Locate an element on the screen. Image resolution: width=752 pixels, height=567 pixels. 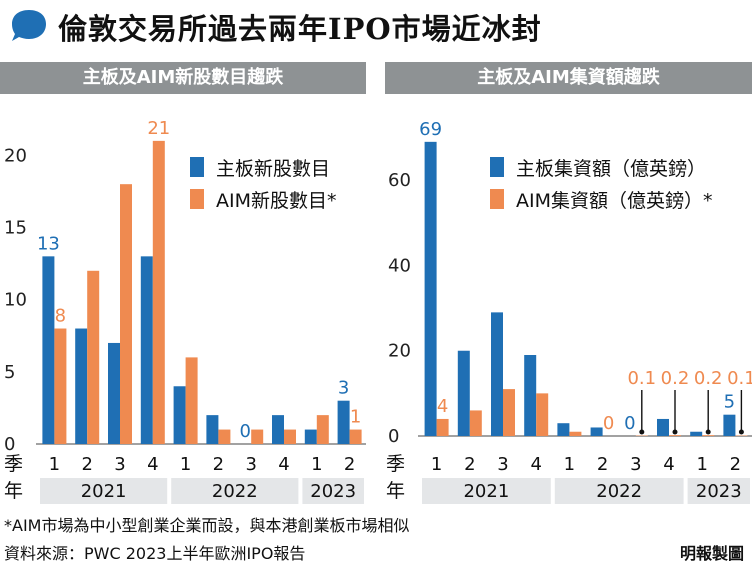
chart2-year-label: 2021 is located at coordinates (486, 491).